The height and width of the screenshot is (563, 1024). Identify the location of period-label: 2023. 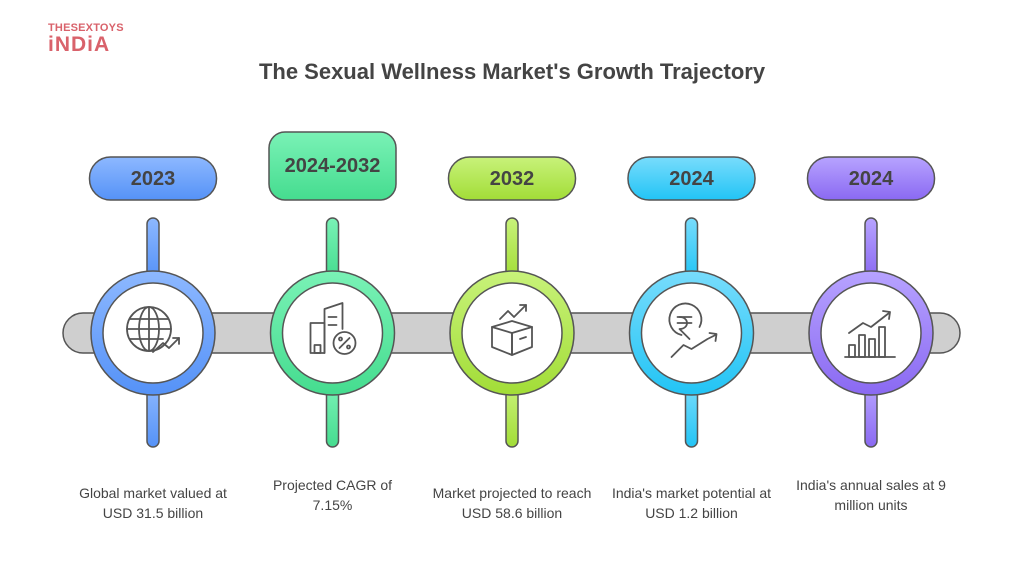
(153, 178).